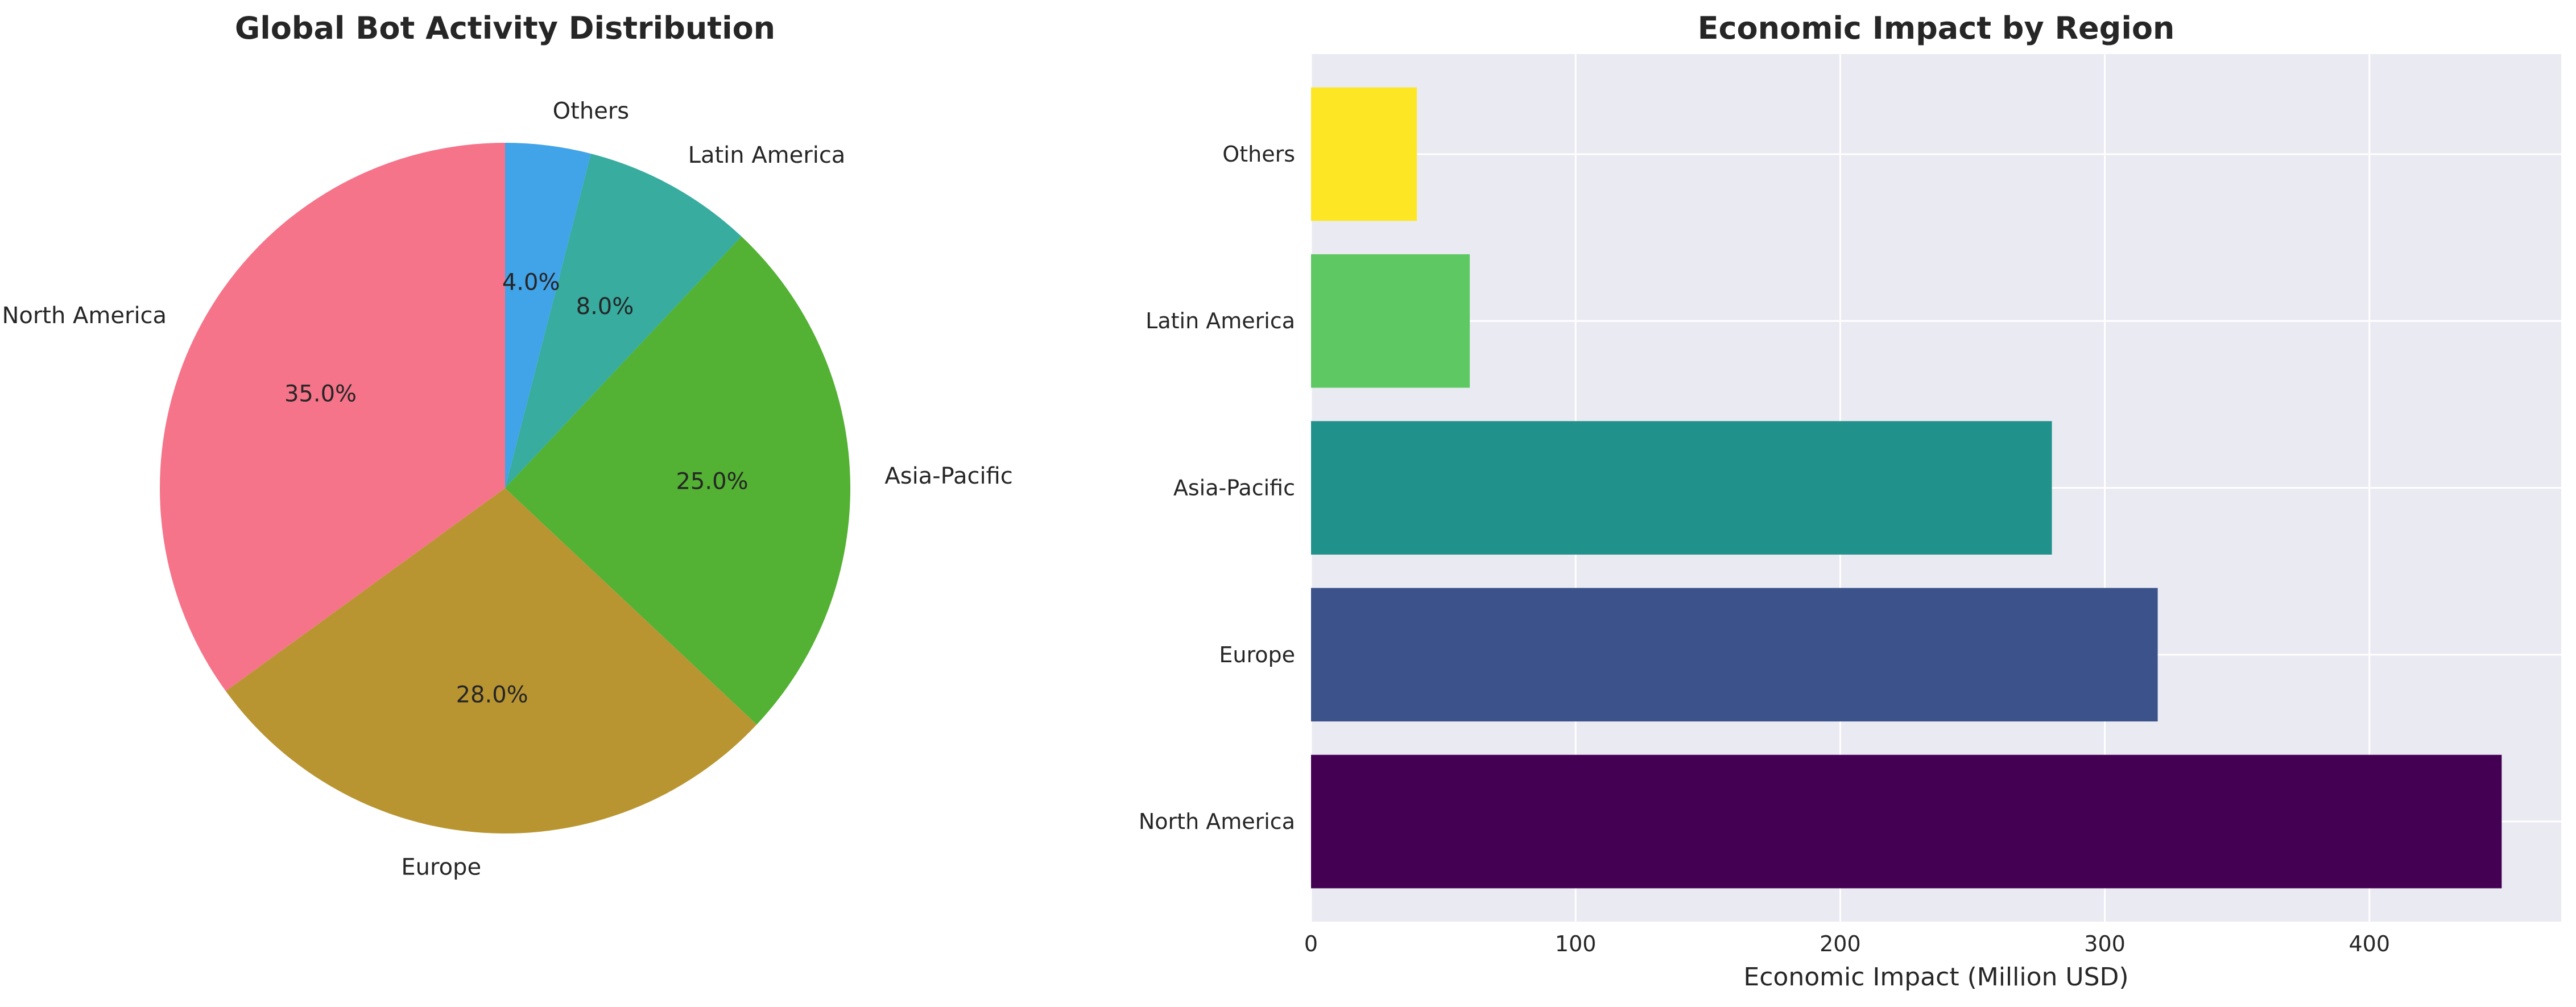 The height and width of the screenshot is (1007, 2576). I want to click on pie-chart-title: Global Bot Activity Distribution, so click(505, 28).